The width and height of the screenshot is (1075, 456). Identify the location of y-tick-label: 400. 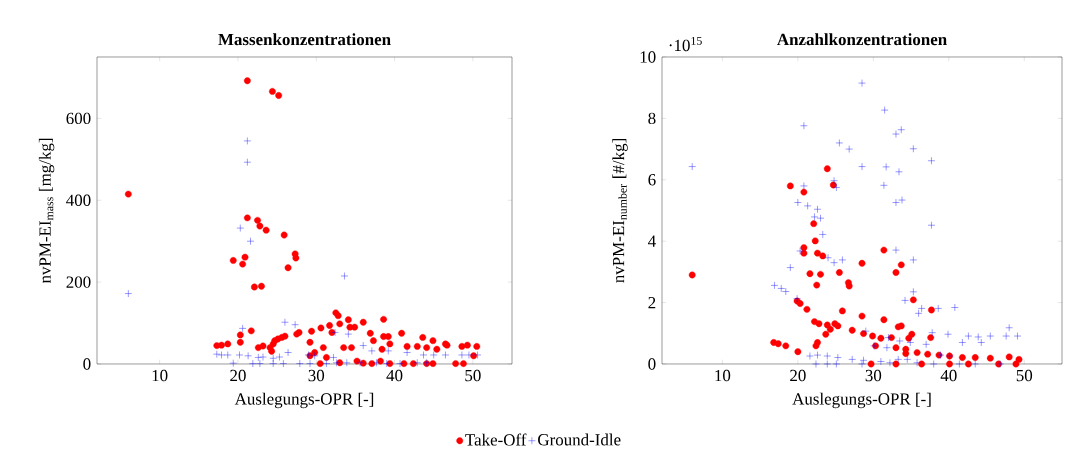
(78, 200).